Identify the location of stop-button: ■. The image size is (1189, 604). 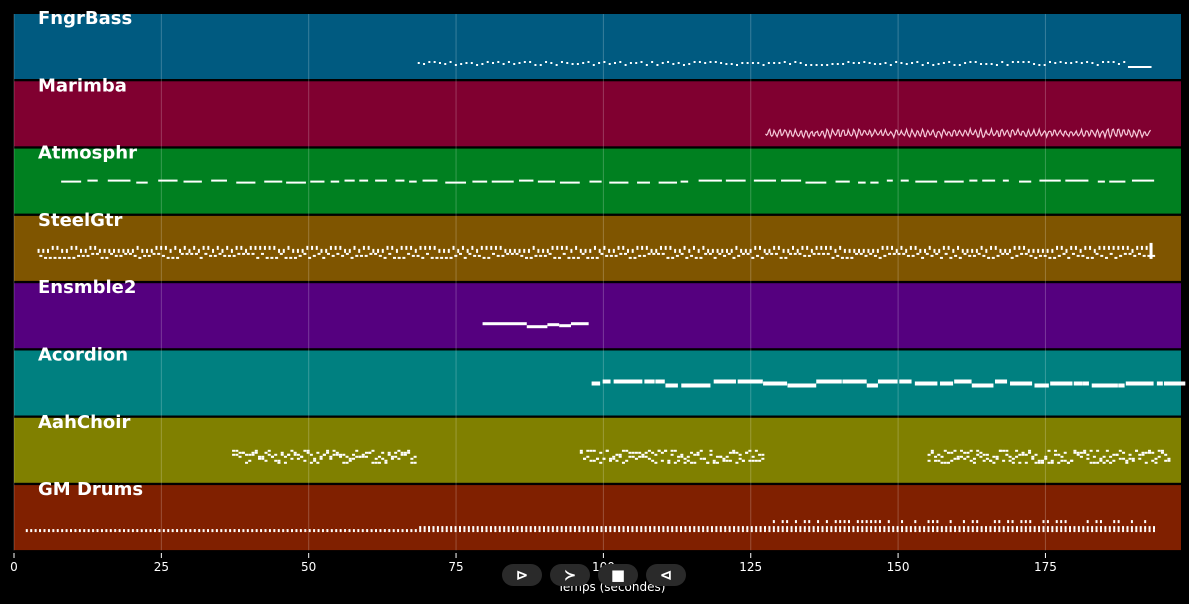
(618, 575).